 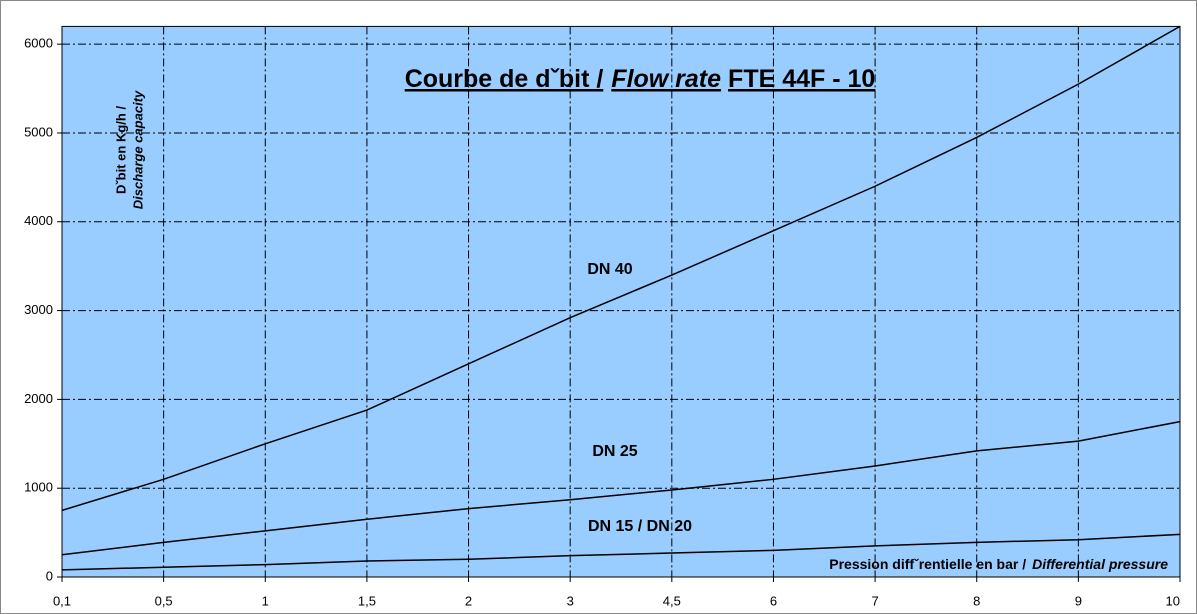 What do you see at coordinates (1173, 600) in the screenshot?
I see `x-tick-label: 10` at bounding box center [1173, 600].